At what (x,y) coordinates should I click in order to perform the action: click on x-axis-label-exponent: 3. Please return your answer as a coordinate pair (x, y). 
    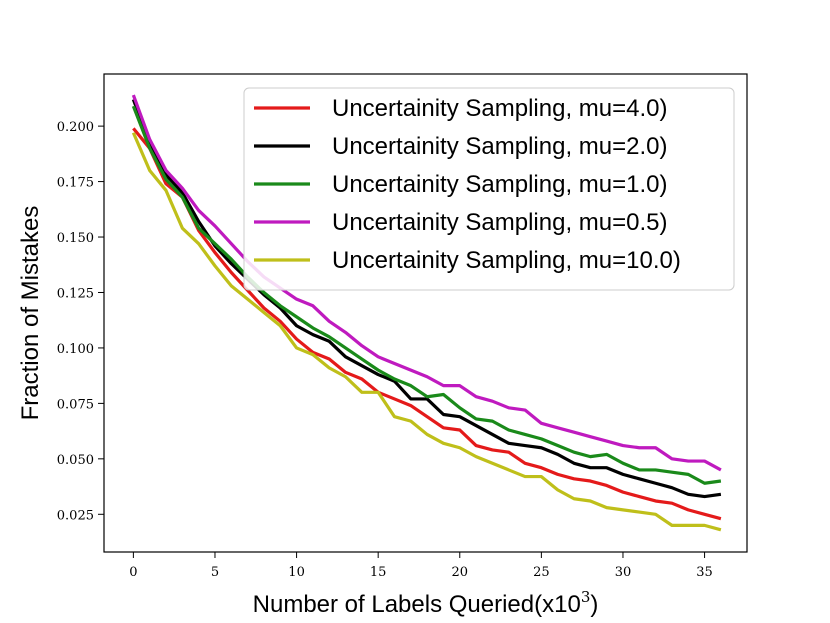
    Looking at the image, I should click on (586, 597).